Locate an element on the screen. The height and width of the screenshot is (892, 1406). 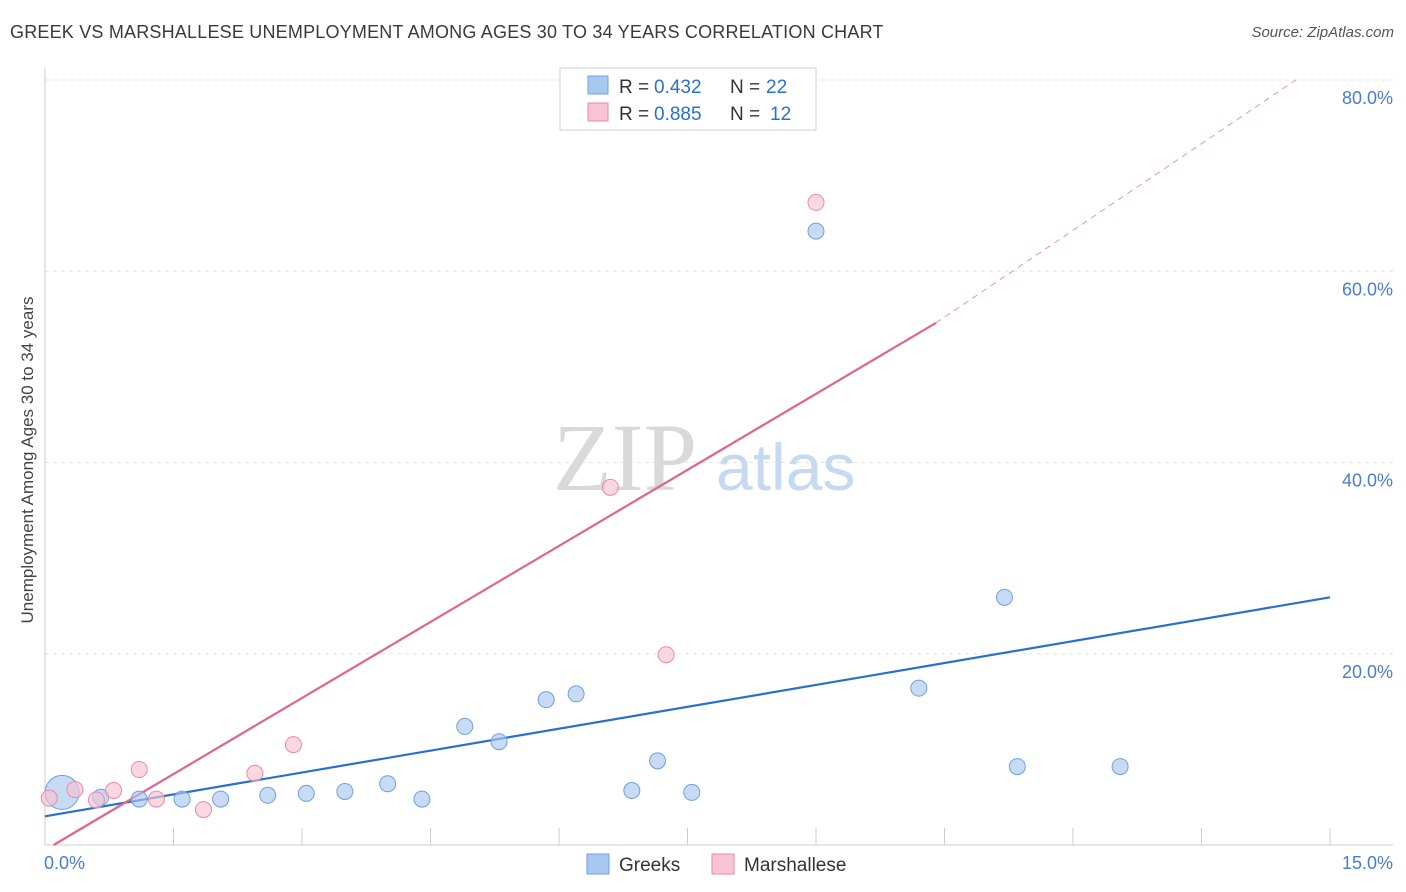
x-tick-labels: 0.0% 15.0% is located at coordinates (718, 863).